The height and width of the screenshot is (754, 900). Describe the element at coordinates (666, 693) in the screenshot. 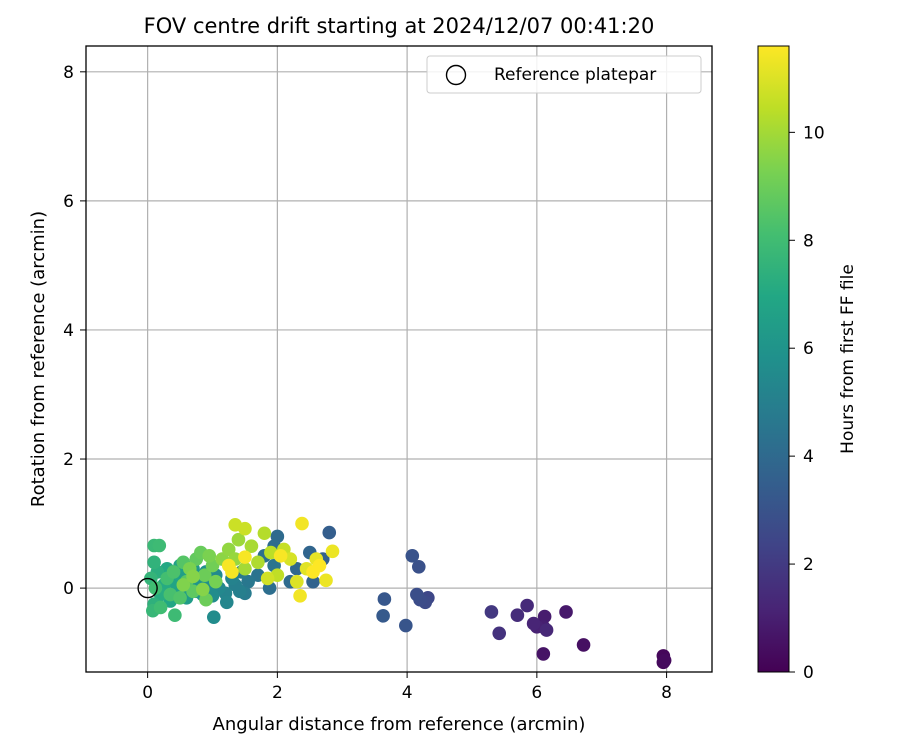

I see `x-tick-label: 8` at that location.